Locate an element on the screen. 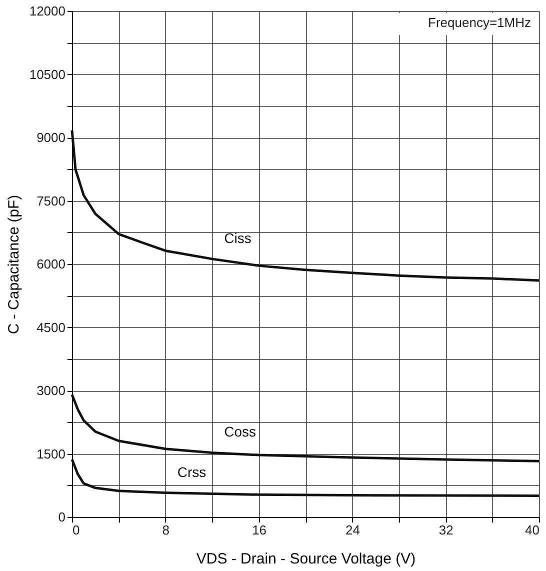  x-tick-label: 24 is located at coordinates (352, 530).